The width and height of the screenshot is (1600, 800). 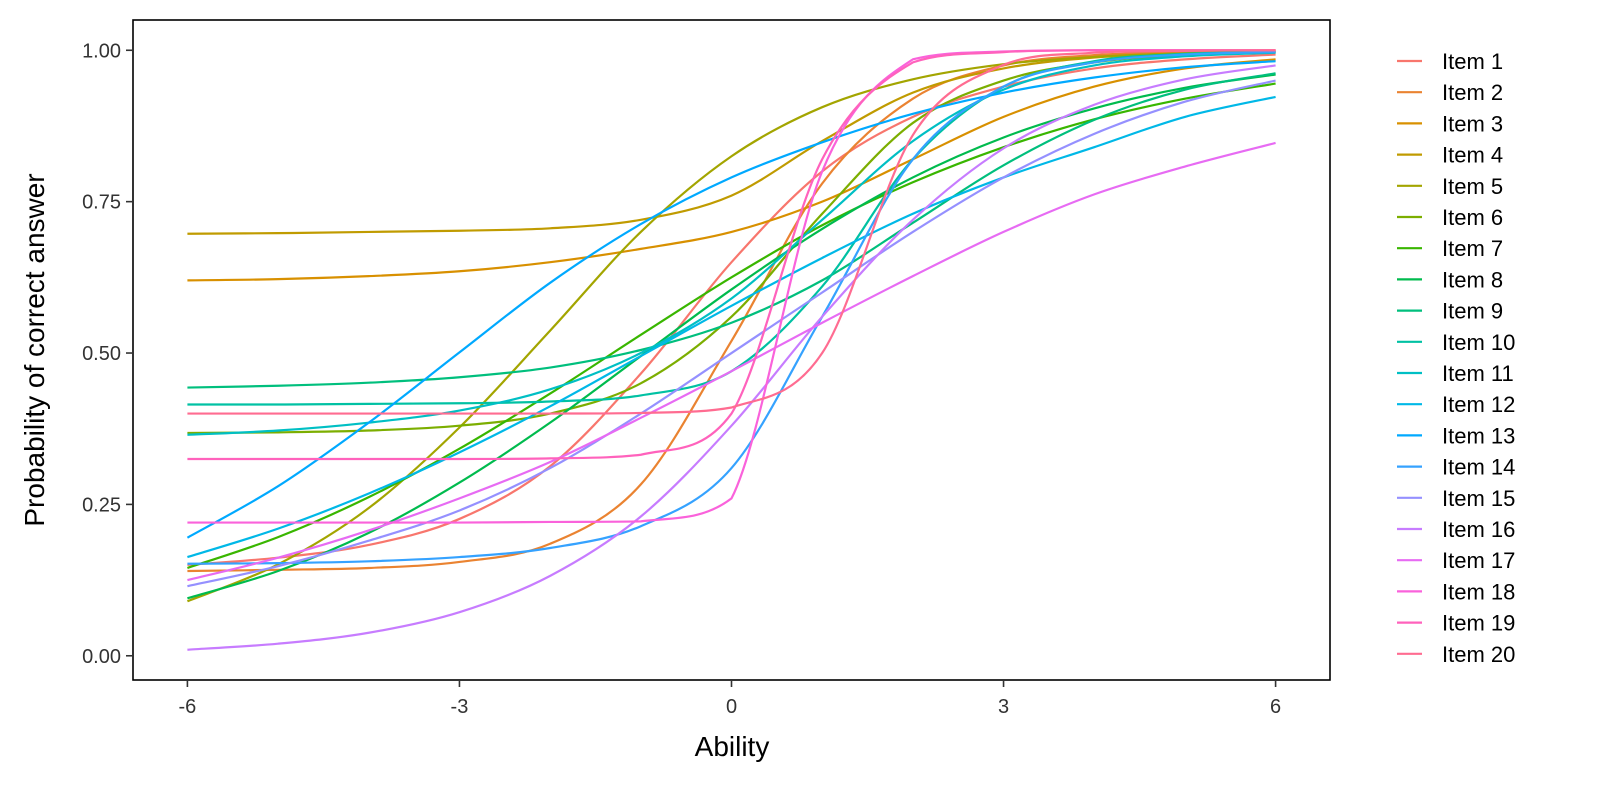 I want to click on legend-label-item-17: Item 17, so click(x=1478, y=560).